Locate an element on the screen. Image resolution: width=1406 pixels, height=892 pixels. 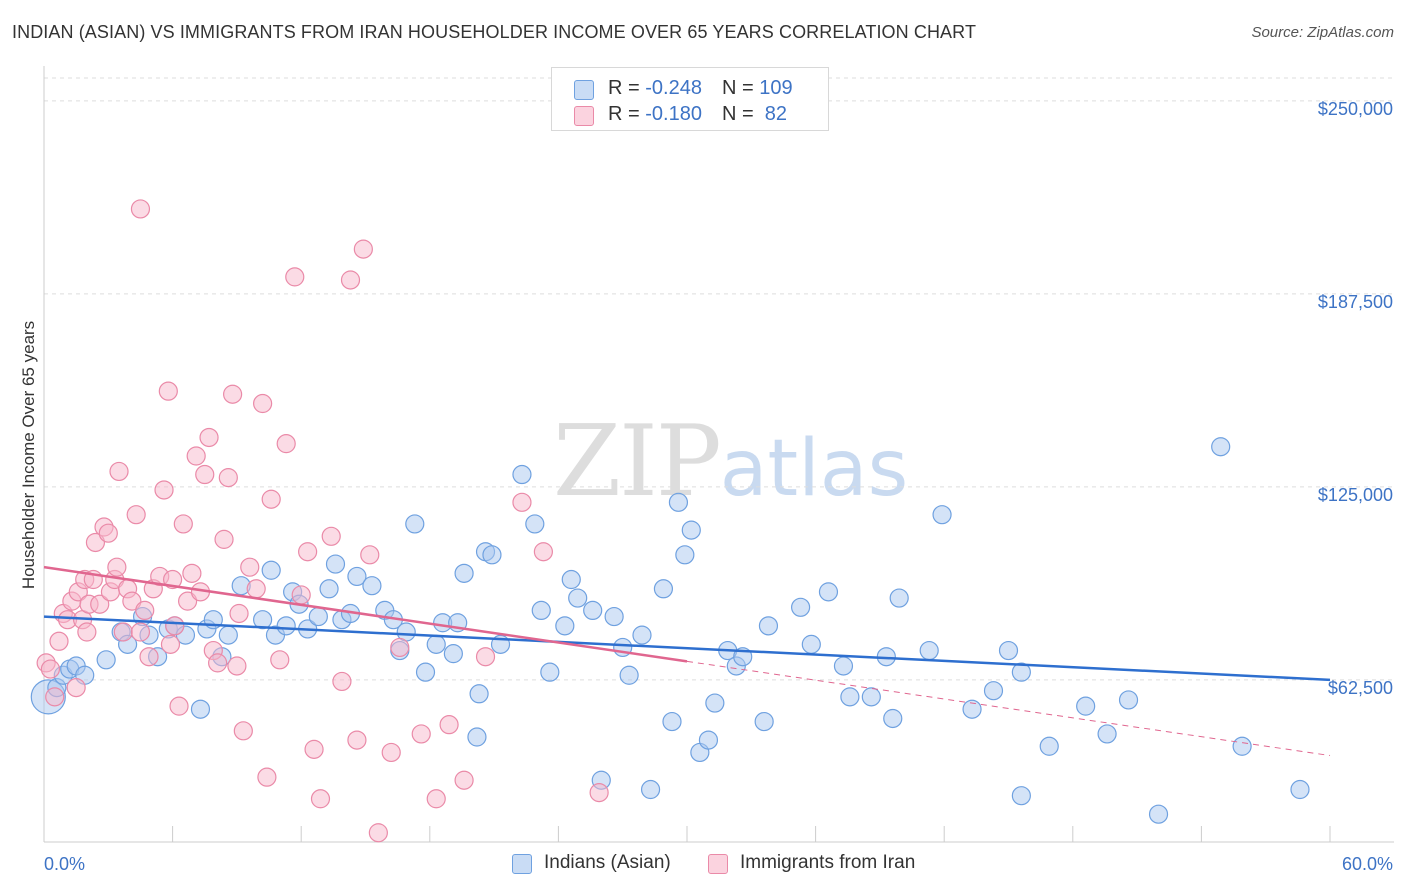
y-tick-label: $250,000 is located at coordinates (1355, 109).